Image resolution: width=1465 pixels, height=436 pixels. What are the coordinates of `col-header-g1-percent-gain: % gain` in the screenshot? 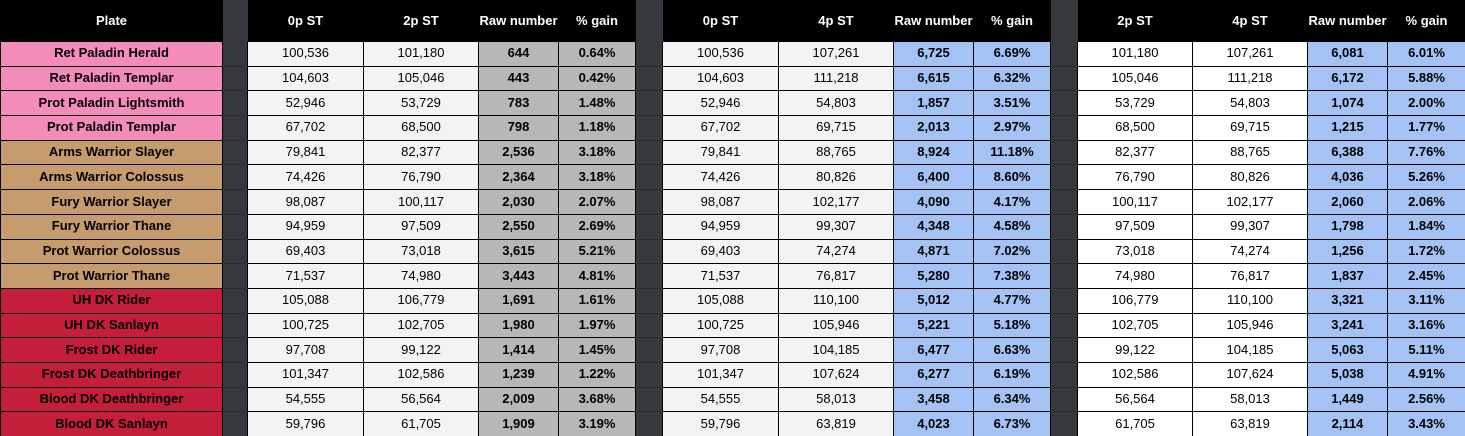 It's located at (597, 21).